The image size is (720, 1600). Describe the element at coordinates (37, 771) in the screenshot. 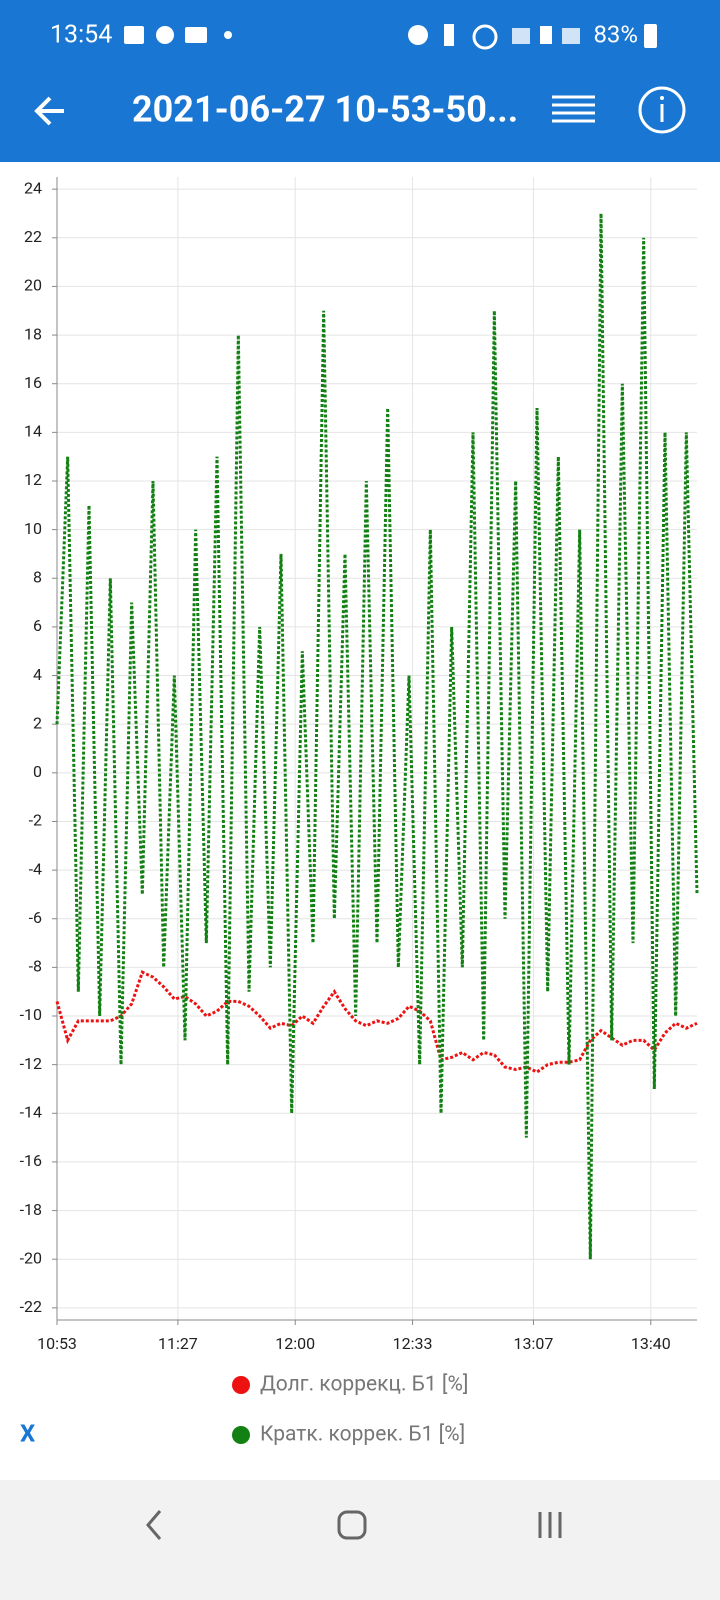

I see `y-tick-label: 0` at that location.